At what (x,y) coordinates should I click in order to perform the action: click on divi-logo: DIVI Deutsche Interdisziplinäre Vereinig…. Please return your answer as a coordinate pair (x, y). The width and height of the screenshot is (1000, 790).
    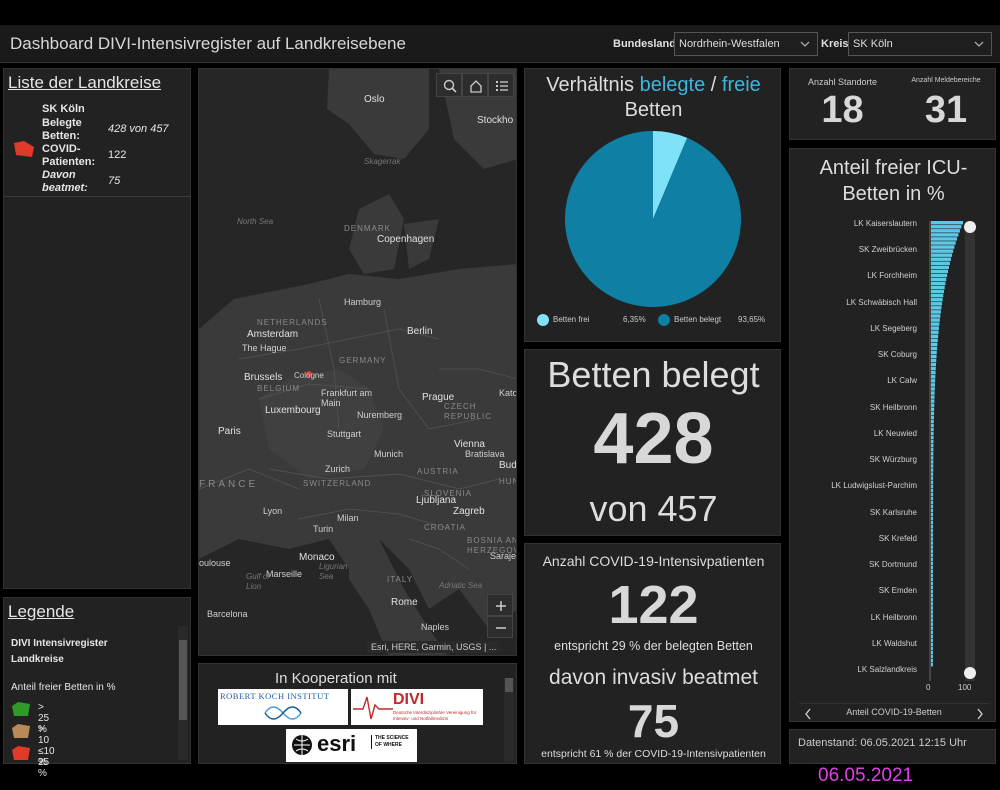
    Looking at the image, I should click on (417, 707).